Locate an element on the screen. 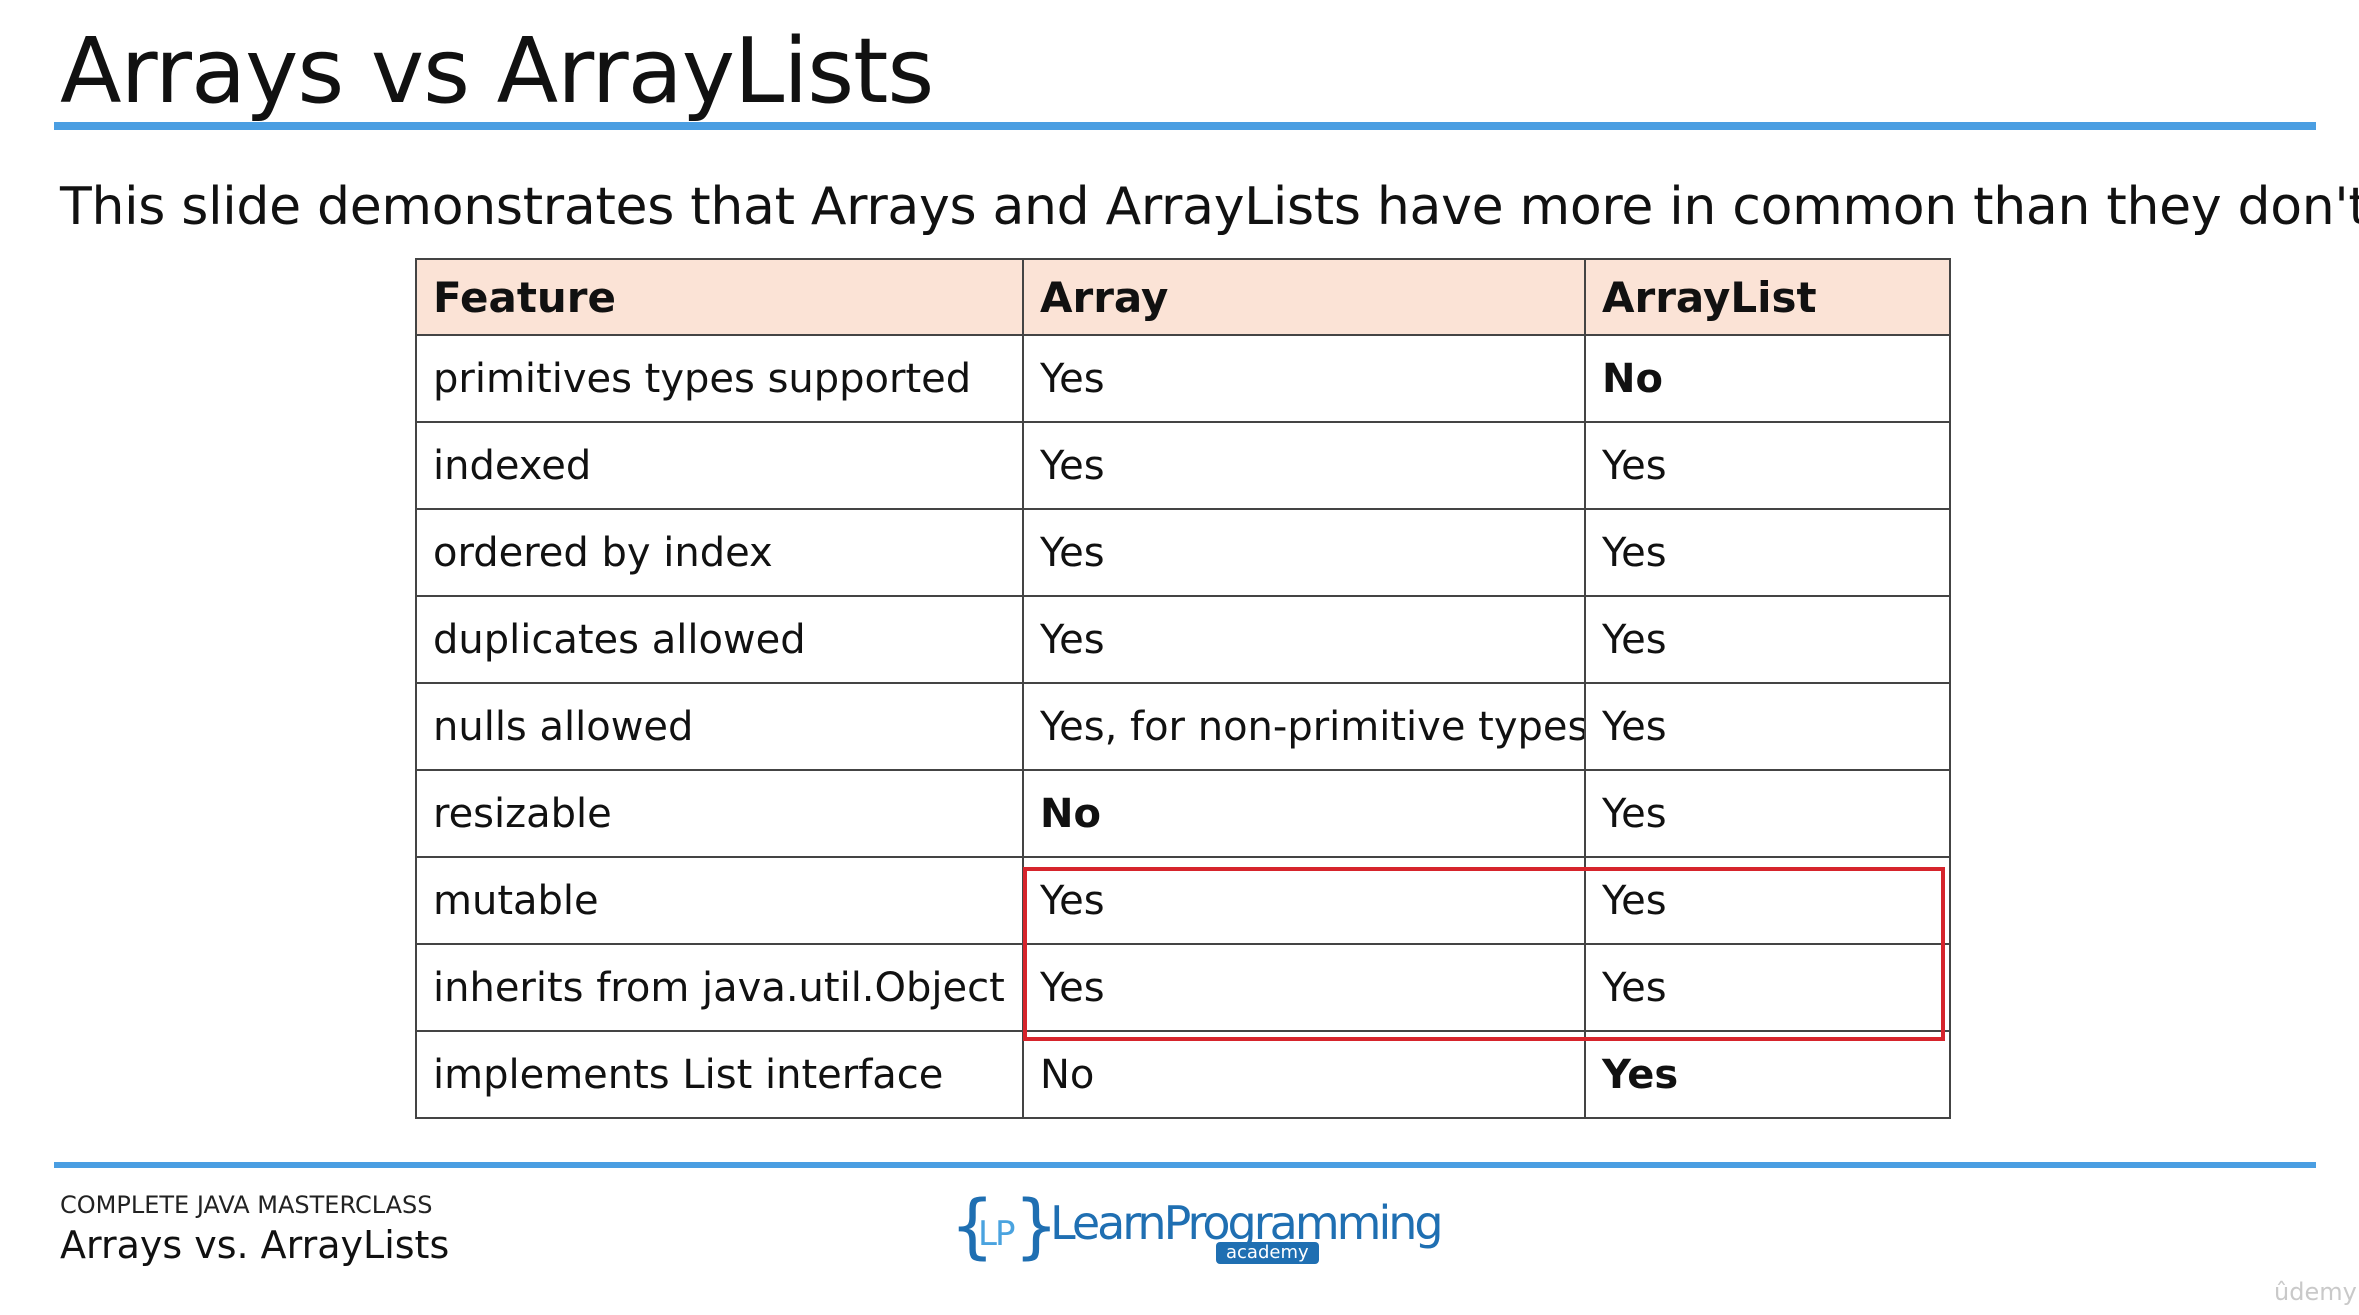  header-arraylist: ArrayList is located at coordinates (1767, 297).